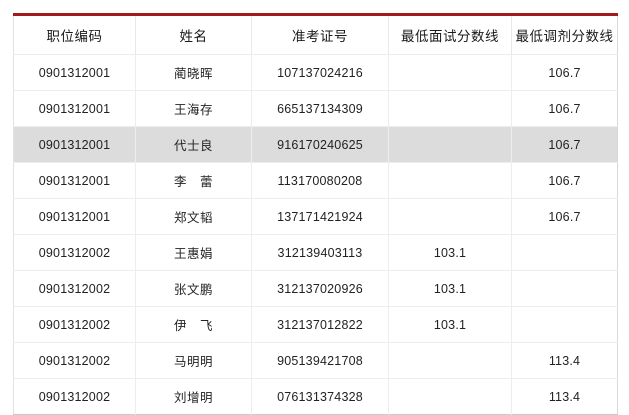 The width and height of the screenshot is (629, 415). Describe the element at coordinates (193, 108) in the screenshot. I see `cell-candidate-name: 王海存` at that location.